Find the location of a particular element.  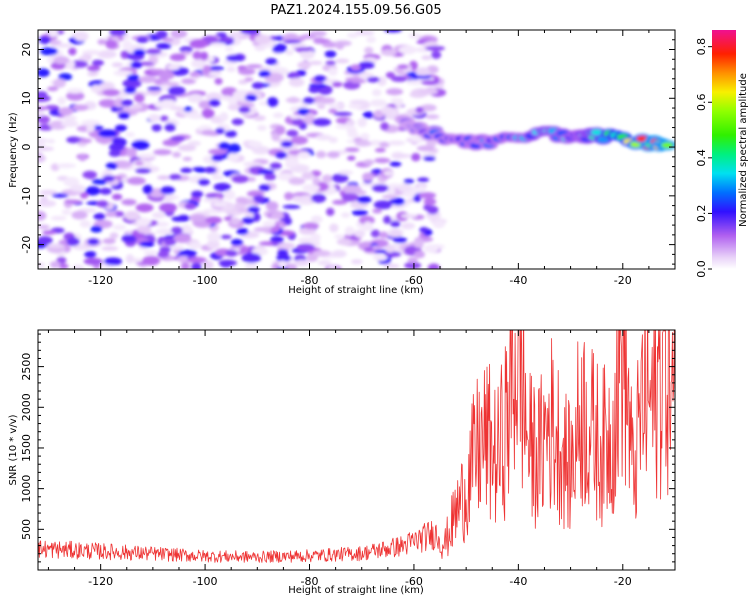

spectrogram-x-axis-label: Height of straight line (km) is located at coordinates (356, 290).